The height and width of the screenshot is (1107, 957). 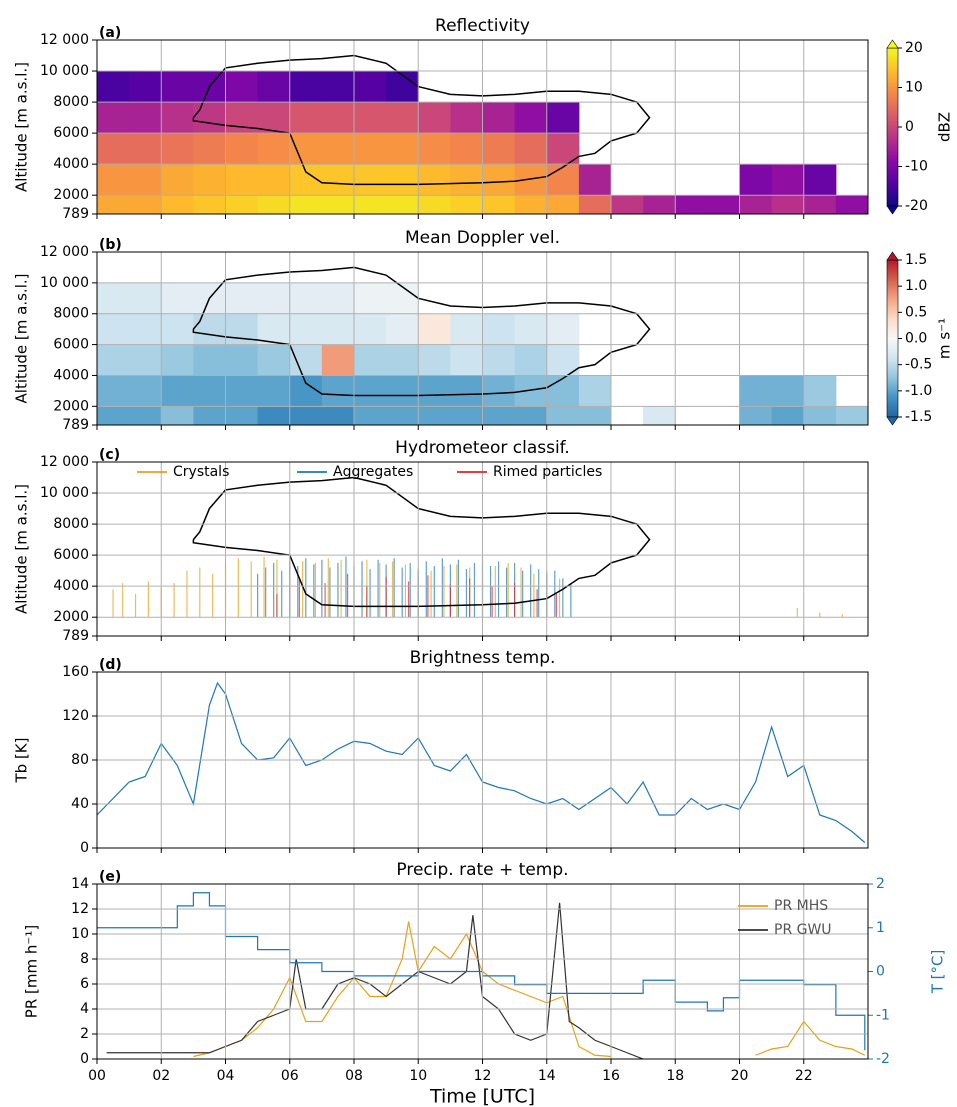 What do you see at coordinates (373, 472) in the screenshot?
I see `legend-label: Aggregates` at bounding box center [373, 472].